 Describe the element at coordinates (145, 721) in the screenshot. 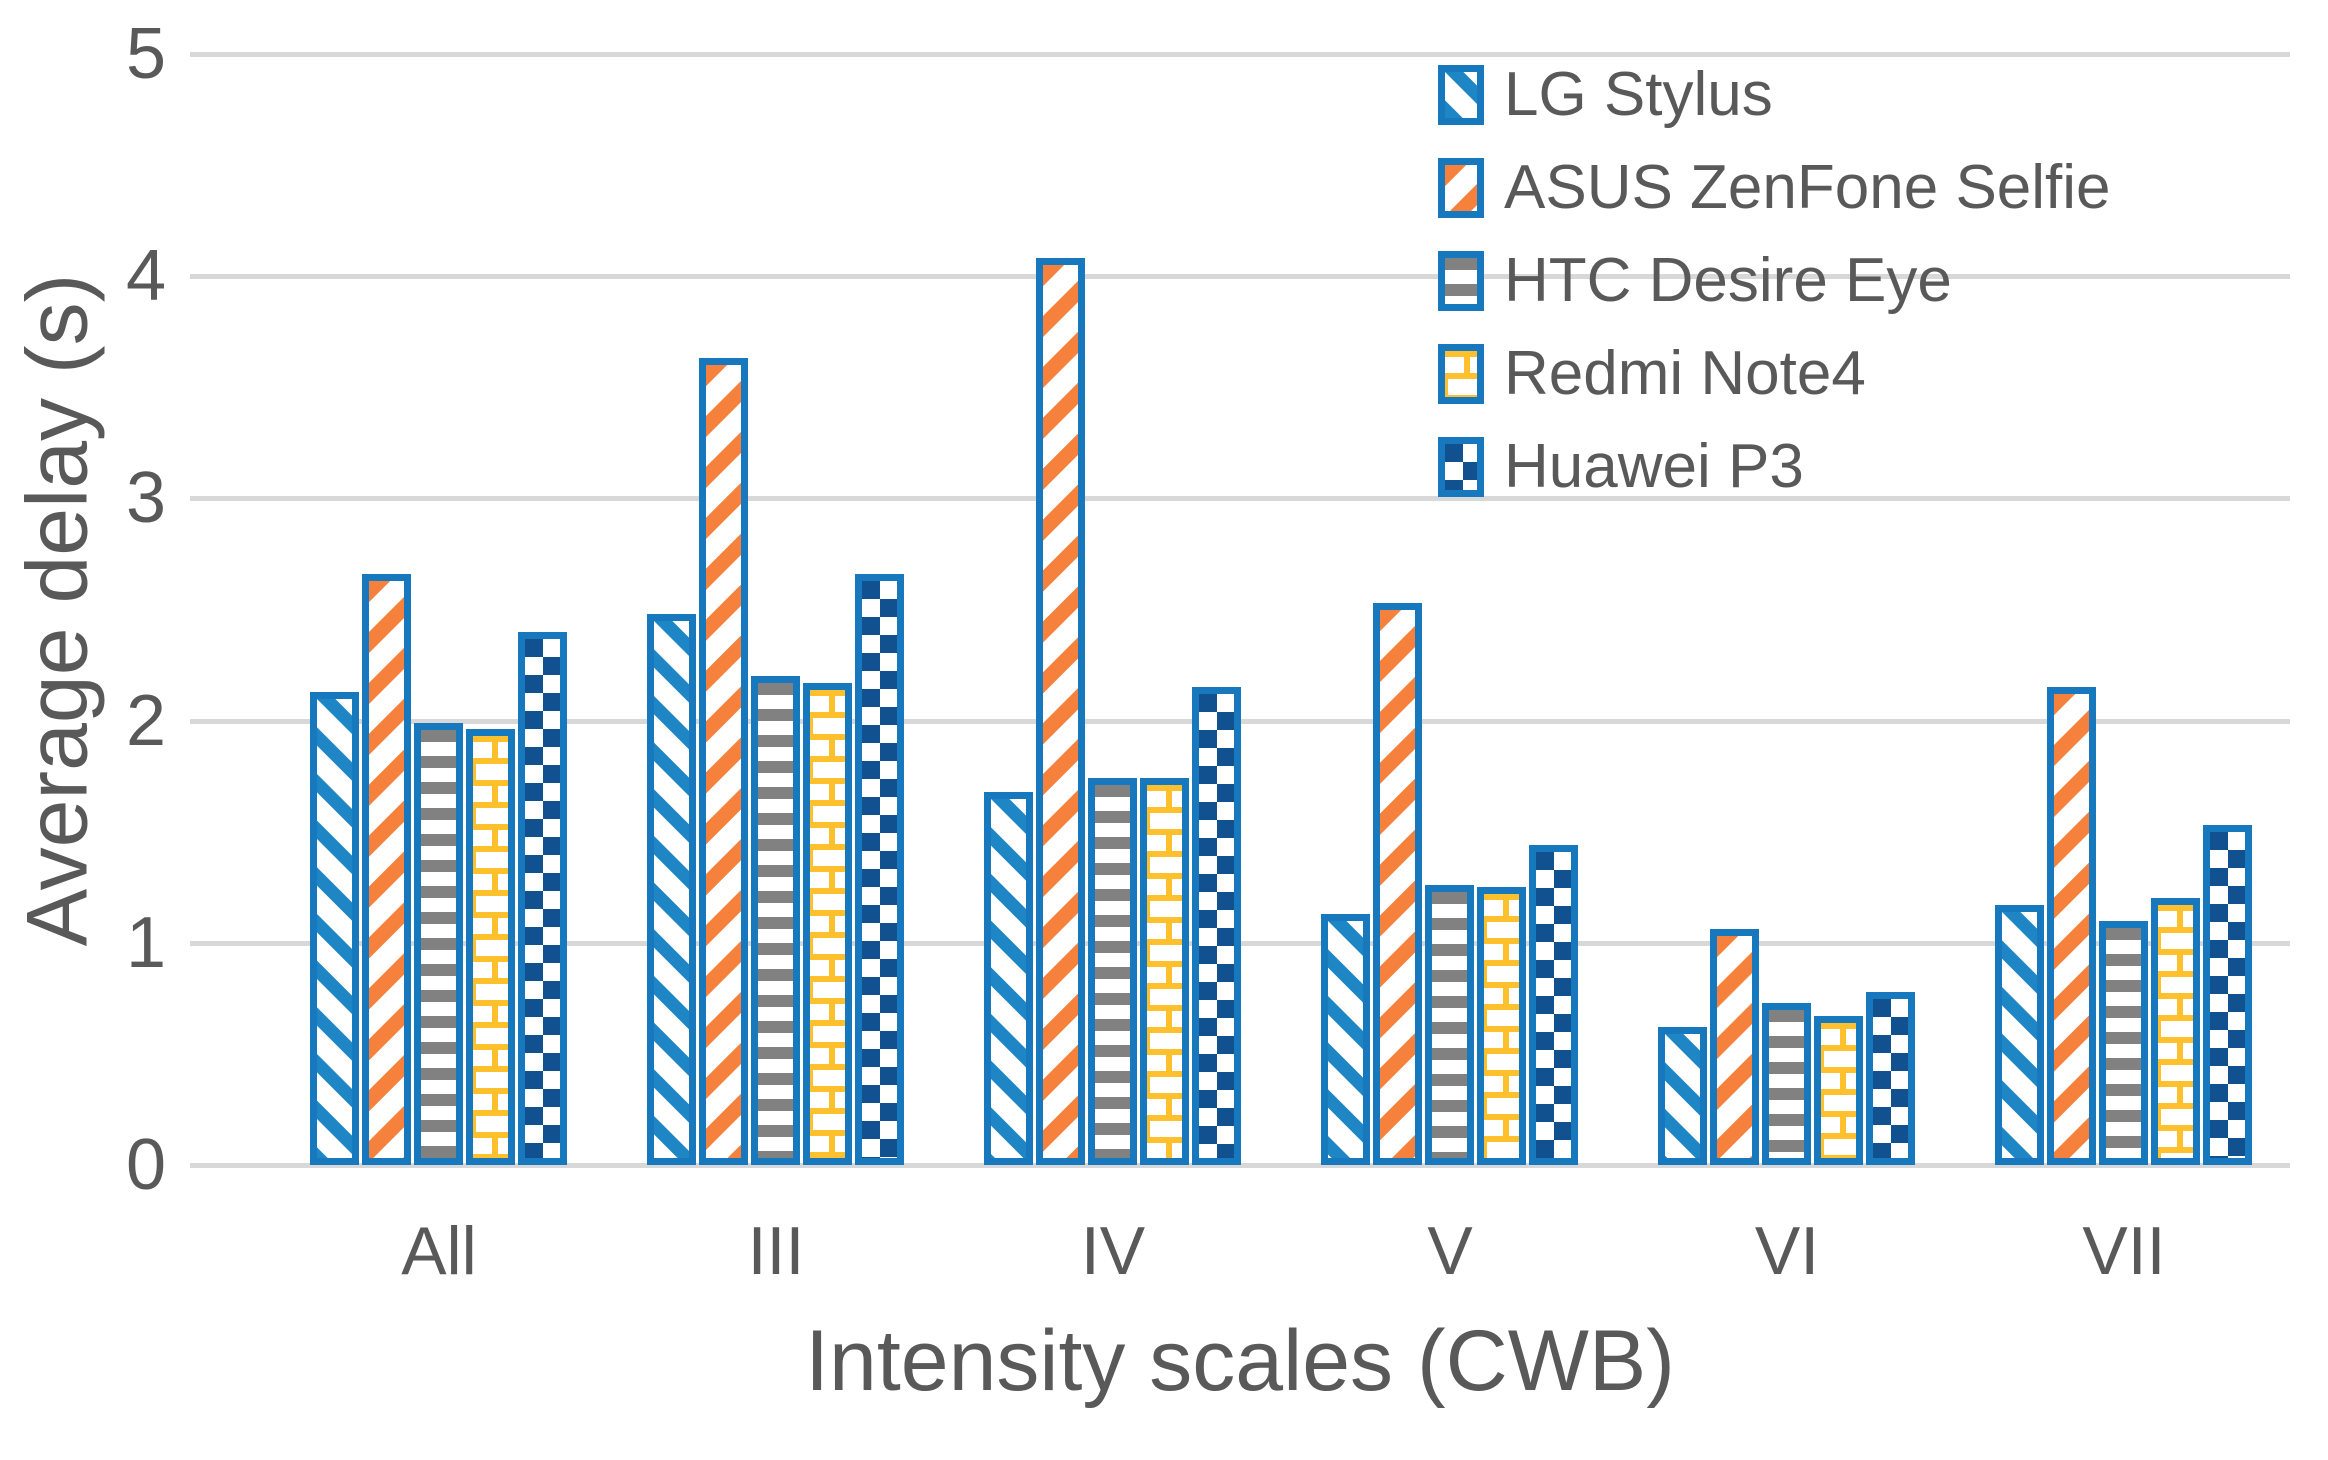

I see `y-tick-label-2: 2` at that location.